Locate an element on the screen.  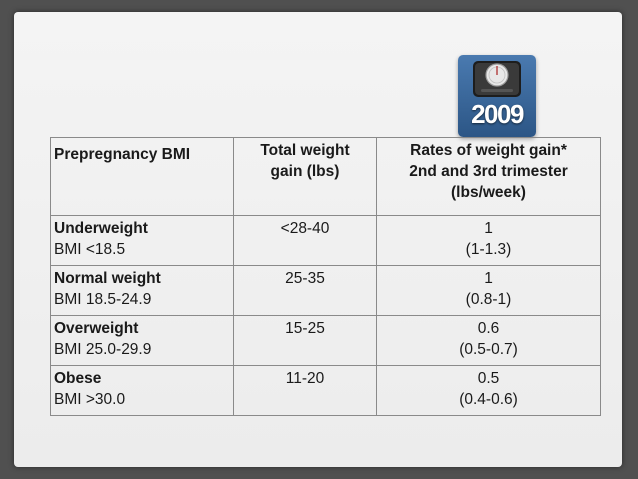
header-total-line-2: gain (lbs) is located at coordinates (305, 171).